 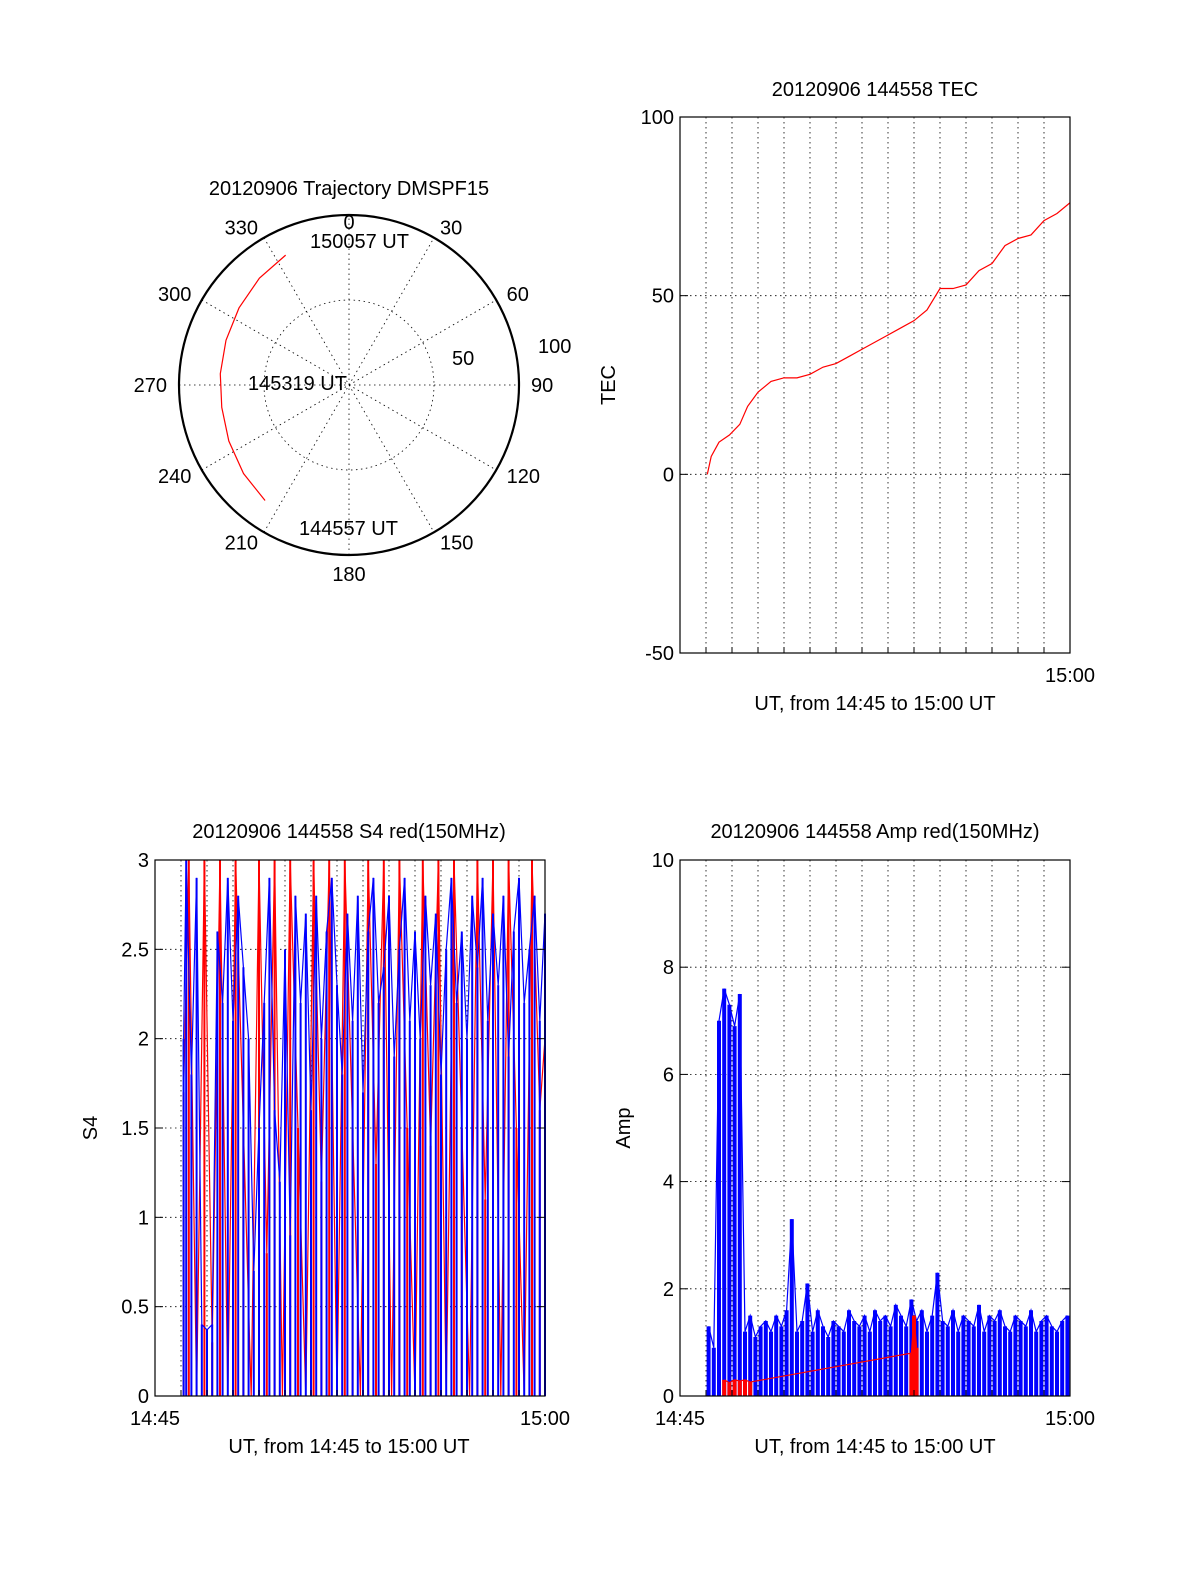 What do you see at coordinates (820, 1349) in the screenshot?
I see `amp-line-red` at bounding box center [820, 1349].